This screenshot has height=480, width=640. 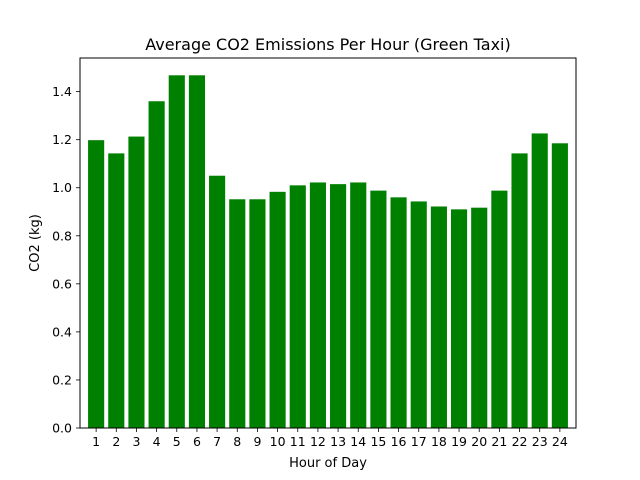 I want to click on y-tick-label: 0.6, so click(x=62, y=283).